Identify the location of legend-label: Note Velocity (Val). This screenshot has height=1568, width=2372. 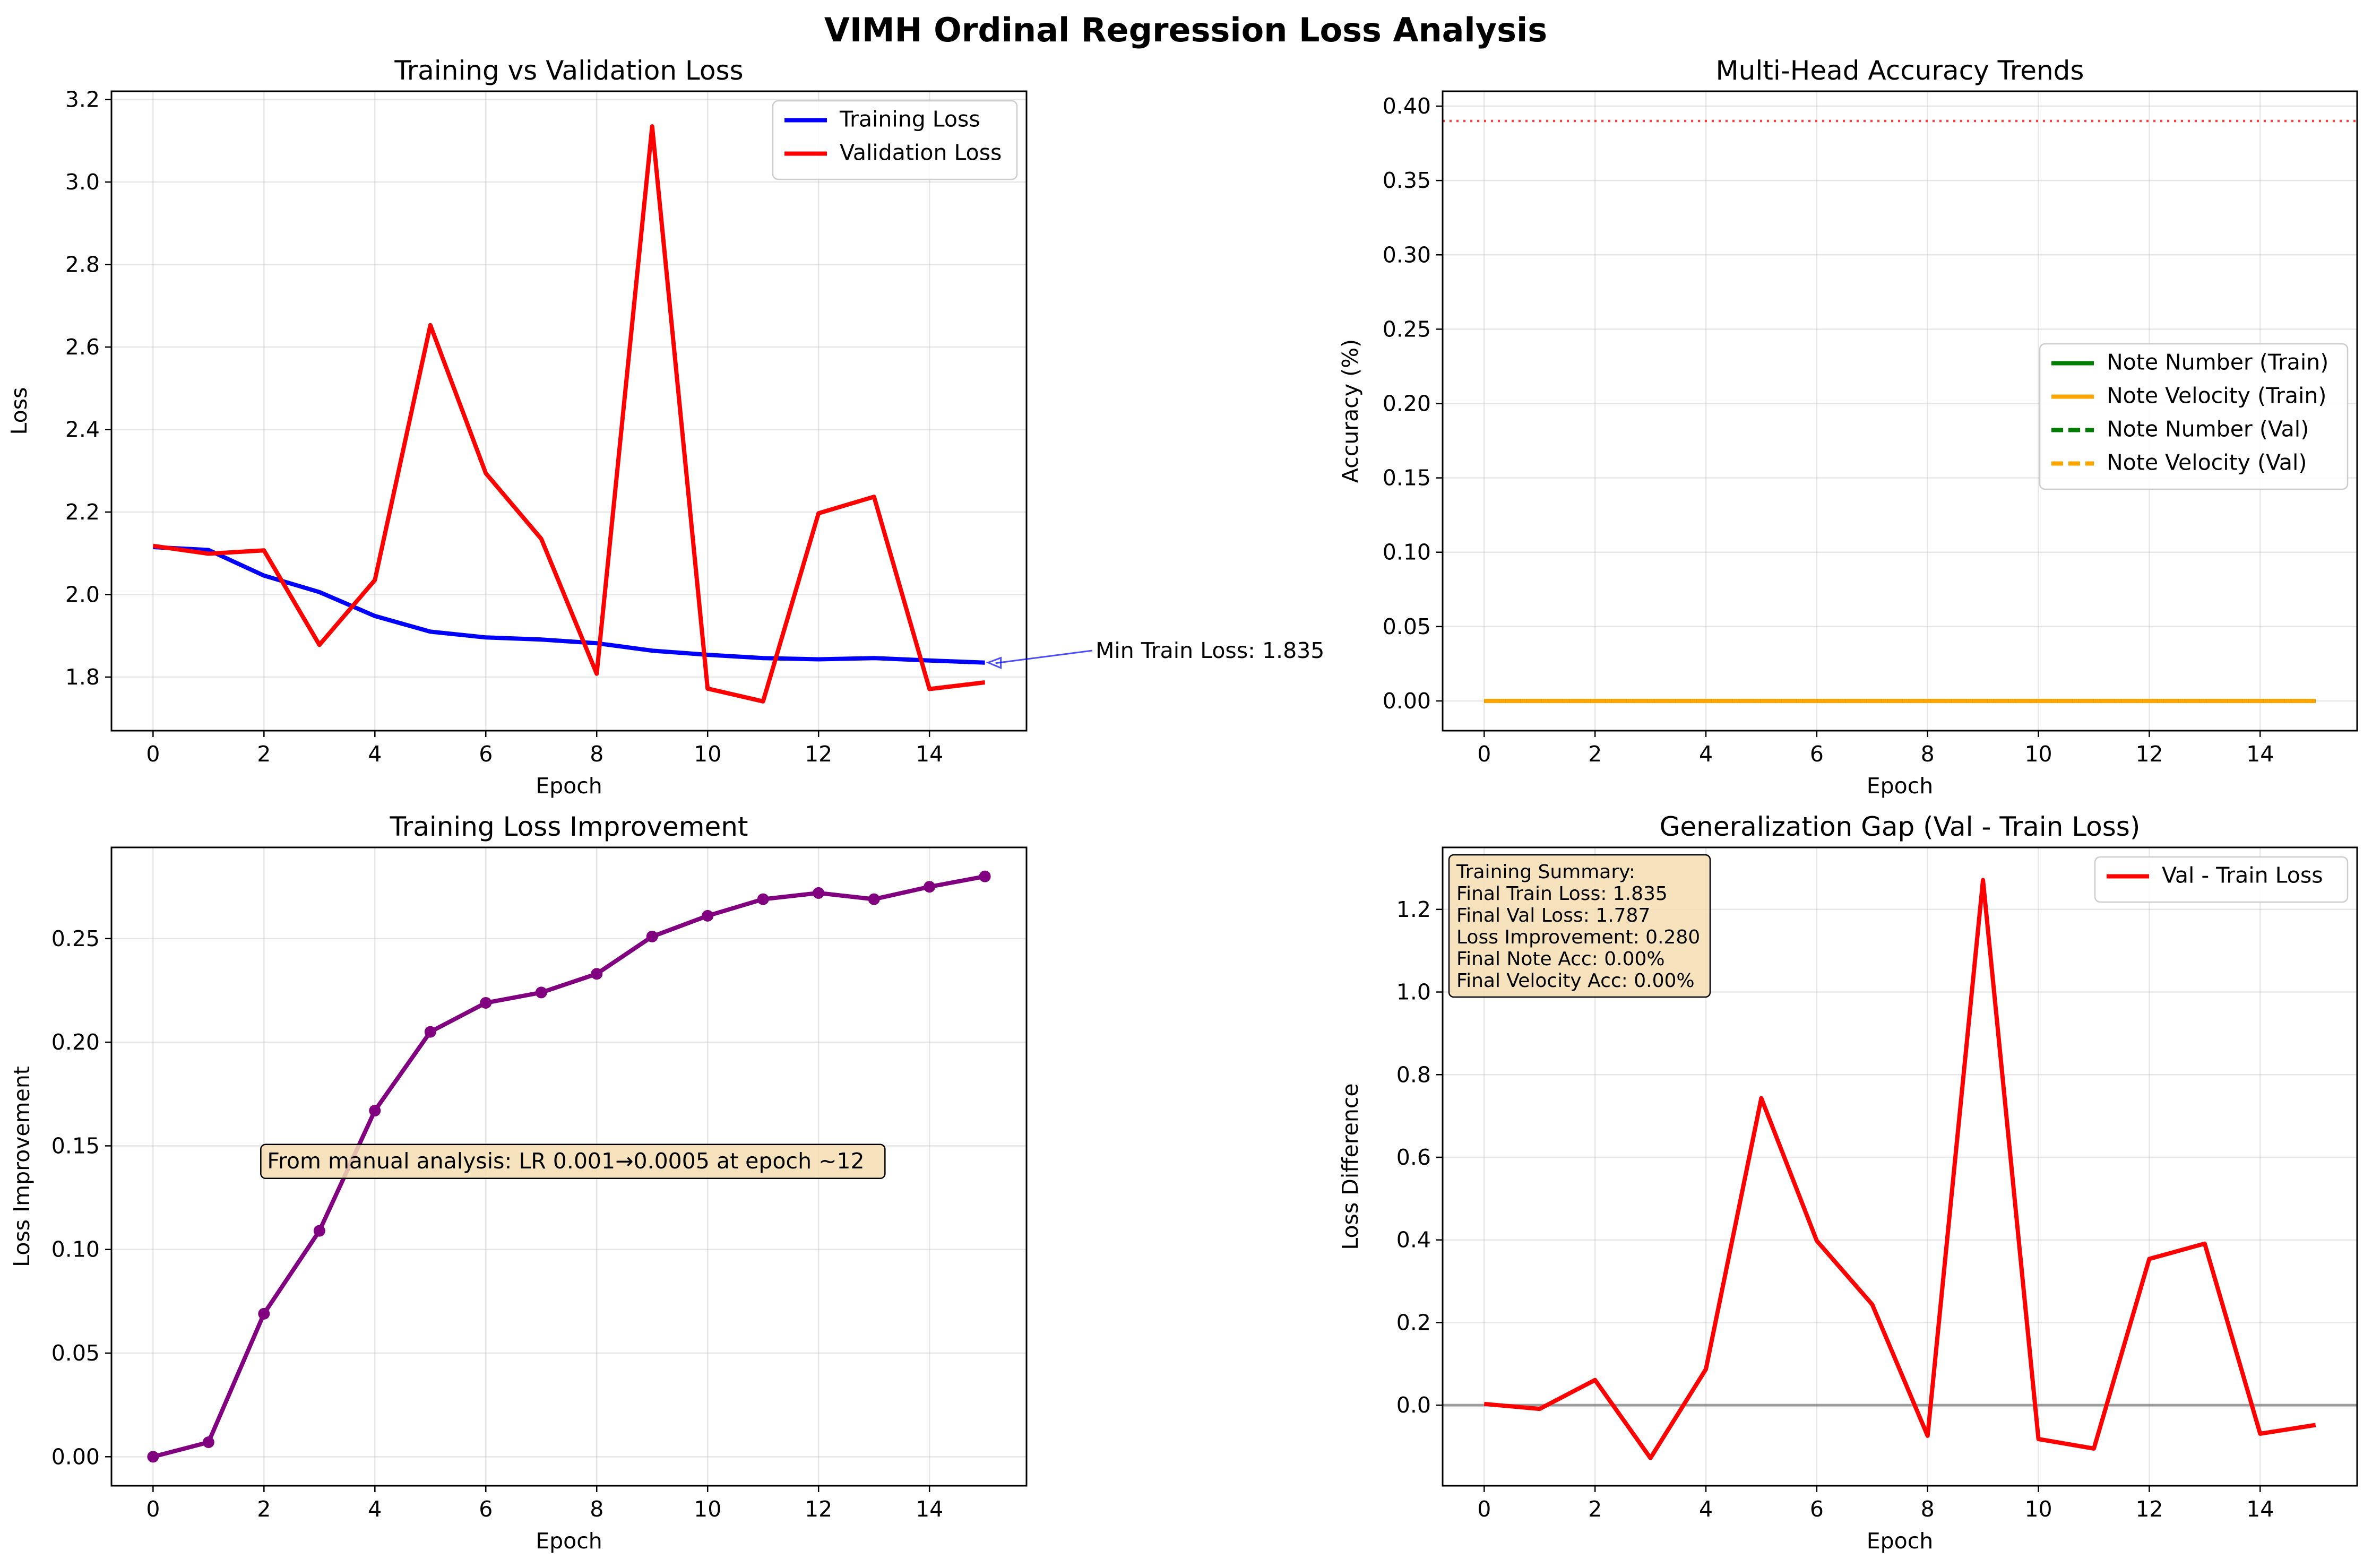
(2207, 462).